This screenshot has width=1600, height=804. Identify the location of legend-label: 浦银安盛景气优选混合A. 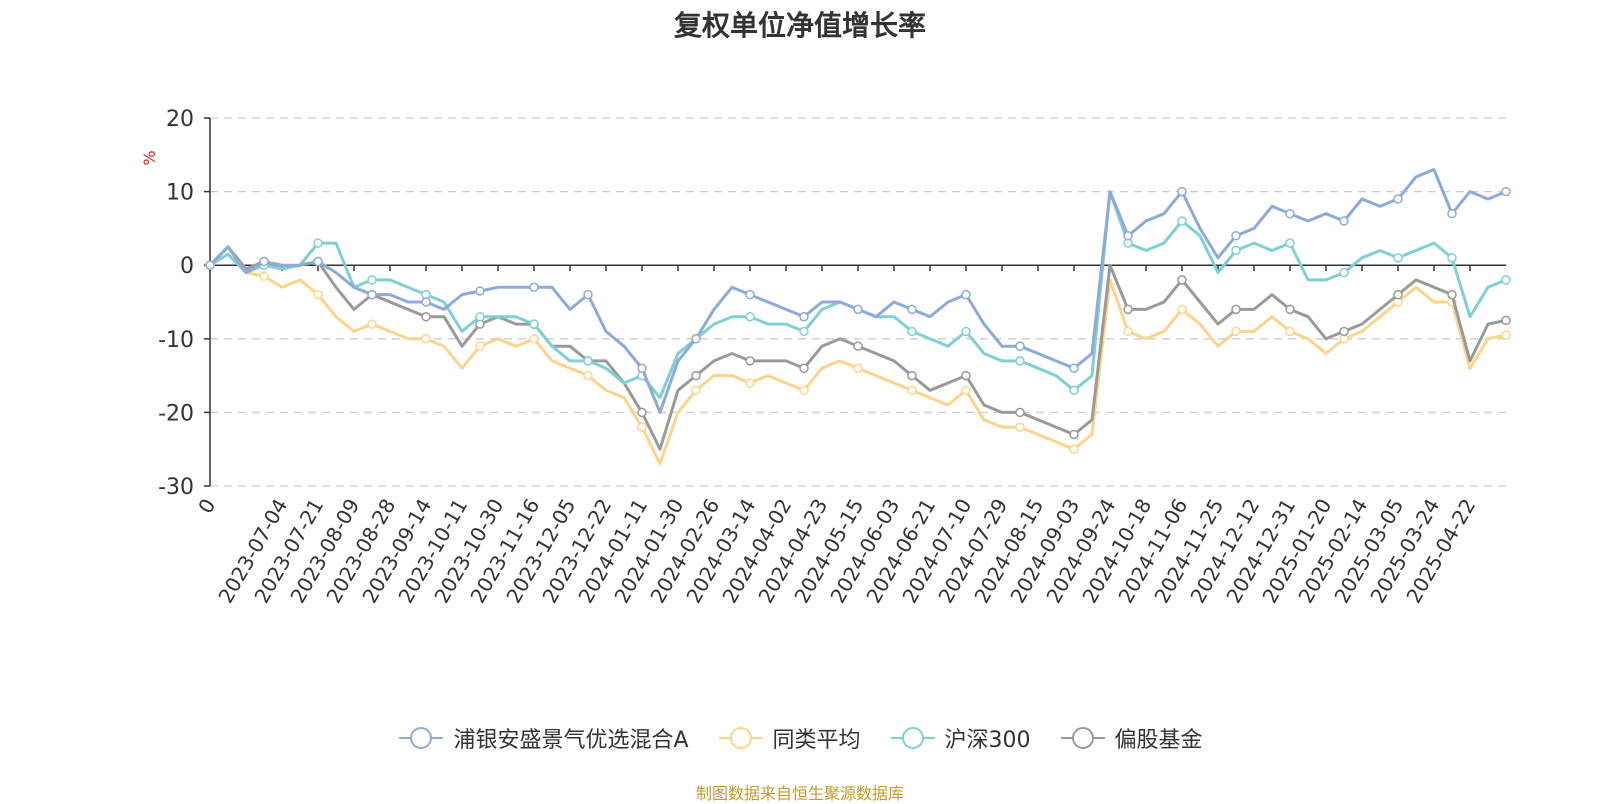
(571, 740).